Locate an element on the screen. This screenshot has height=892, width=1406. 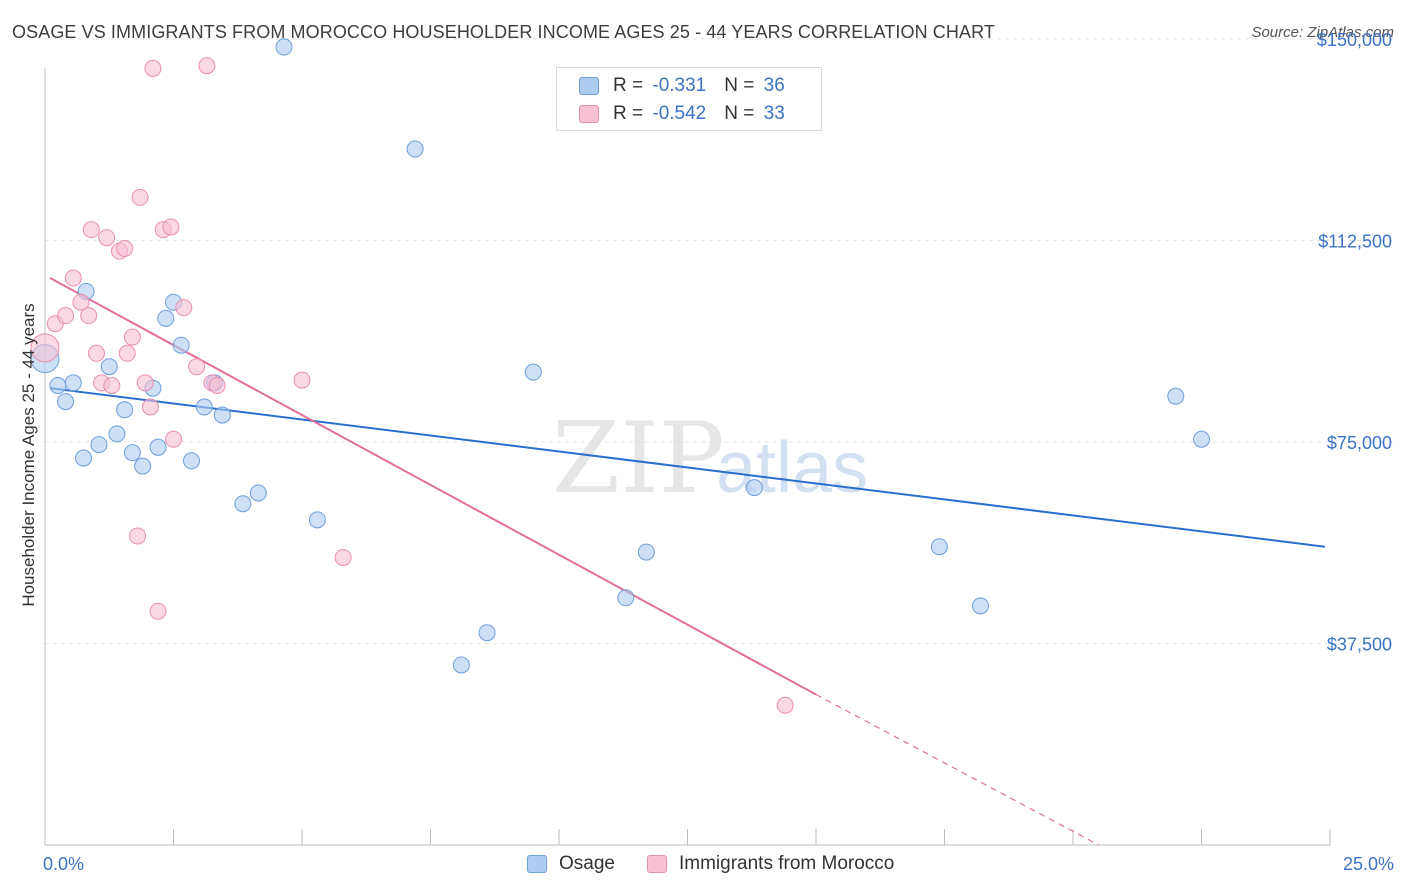
watermark: ZIP atlas is located at coordinates (710, 459).